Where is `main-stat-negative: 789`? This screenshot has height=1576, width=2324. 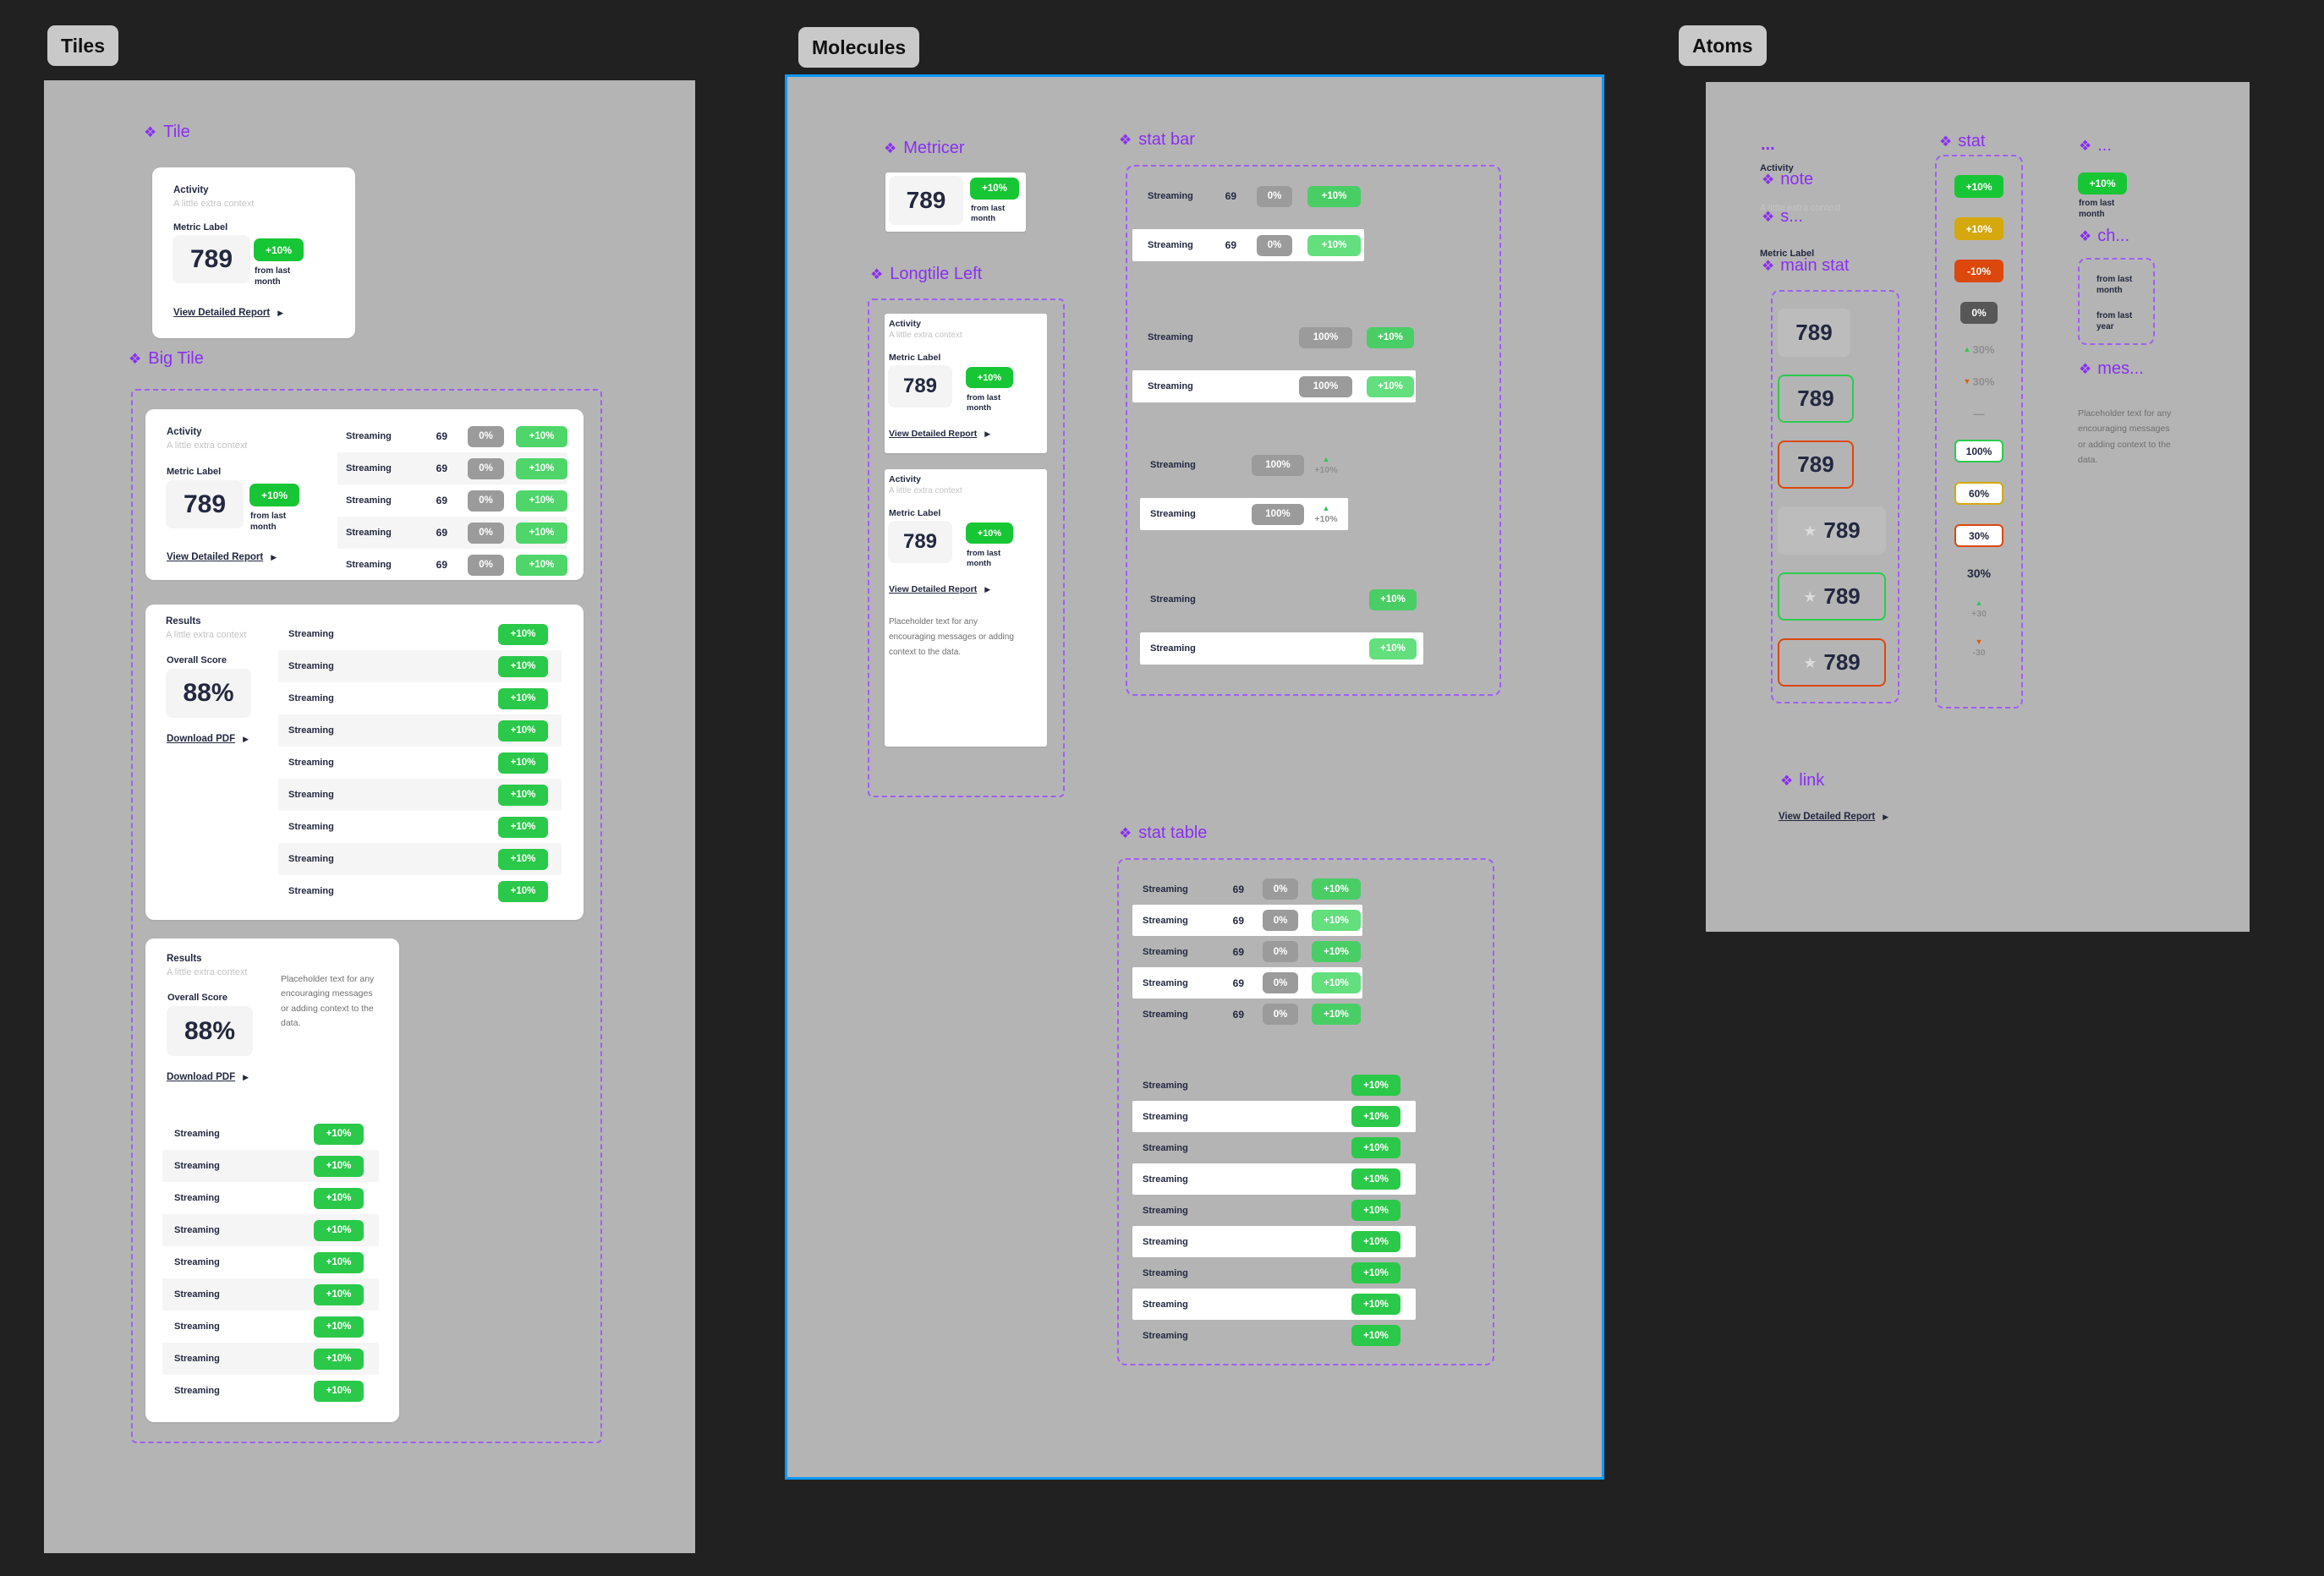 main-stat-negative: 789 is located at coordinates (1816, 465).